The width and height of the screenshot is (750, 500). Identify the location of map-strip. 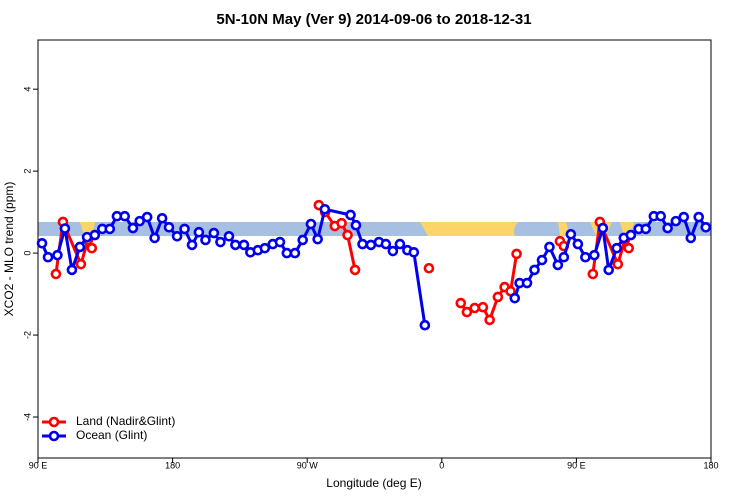
(374, 229).